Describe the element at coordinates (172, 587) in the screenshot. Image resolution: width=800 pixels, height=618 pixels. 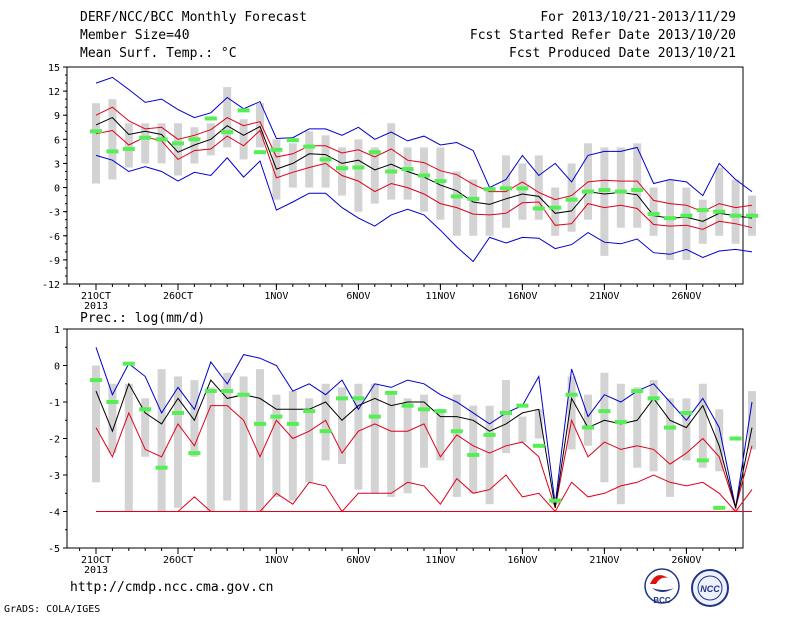
I see `source-url: http://cmdp.ncc.cma.gov.cn` at that location.